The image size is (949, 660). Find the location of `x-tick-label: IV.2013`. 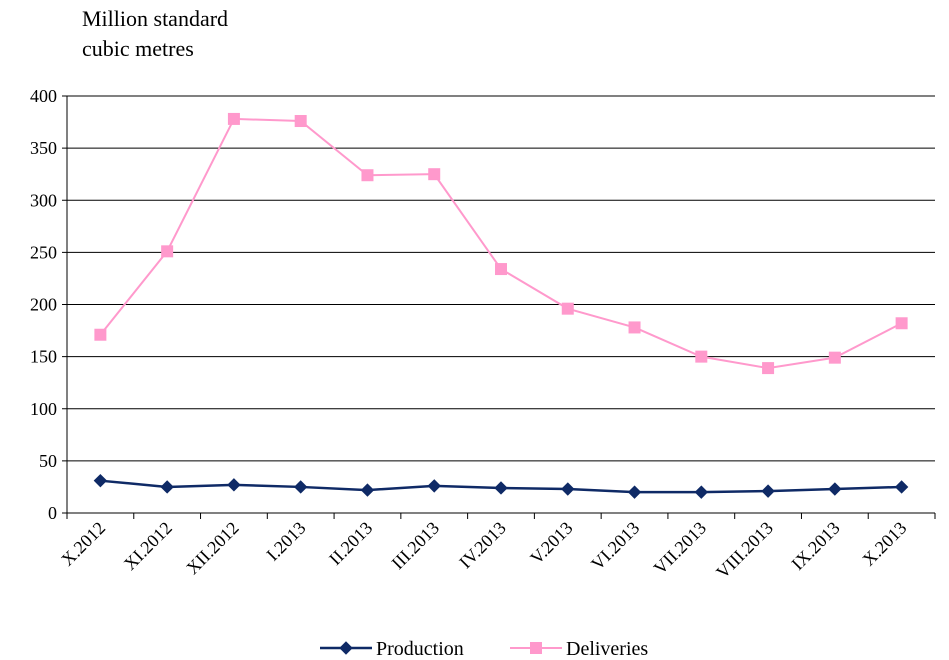

x-tick-label: IV.2013 is located at coordinates (482, 545).